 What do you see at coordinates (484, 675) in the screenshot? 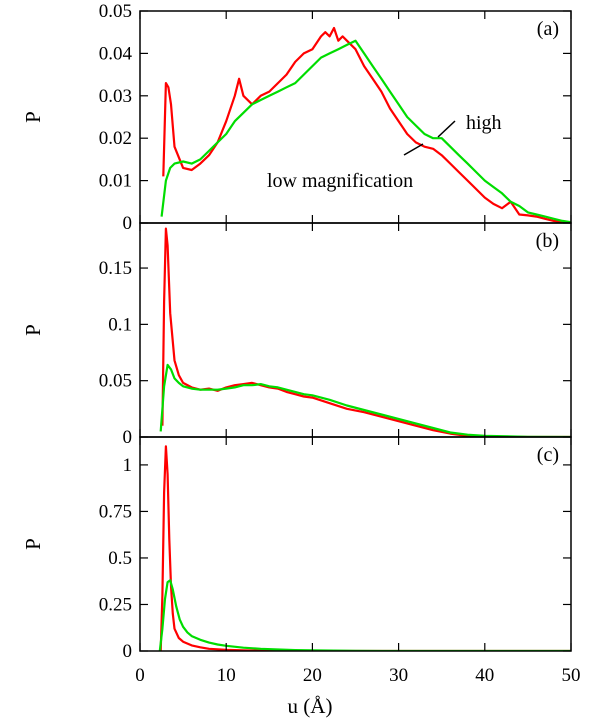
I see `x-tick-label: 40` at bounding box center [484, 675].